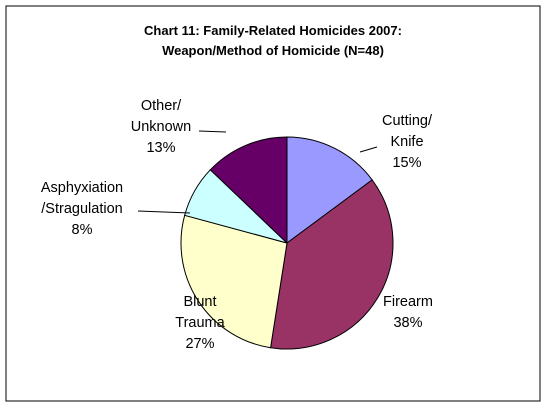 Image resolution: width=550 pixels, height=402 pixels. Describe the element at coordinates (408, 302) in the screenshot. I see `slice-name: Firearm` at that location.